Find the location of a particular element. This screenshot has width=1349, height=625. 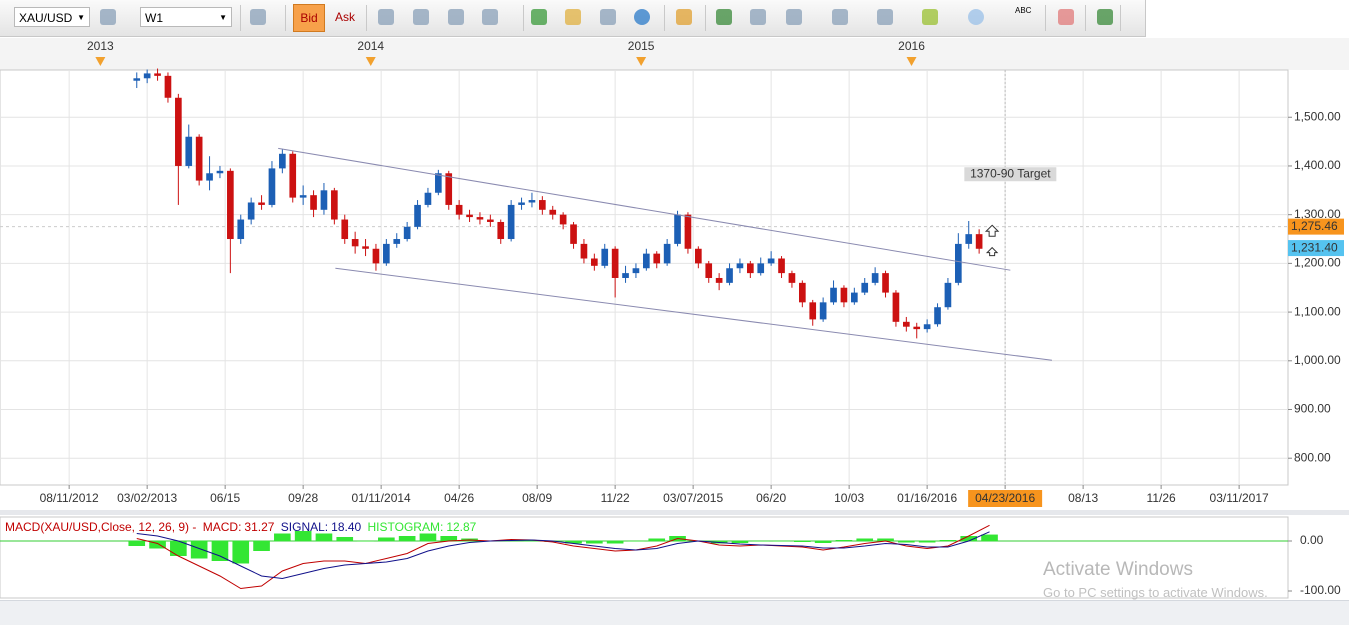

text-tool: ABC is located at coordinates (1023, 16).